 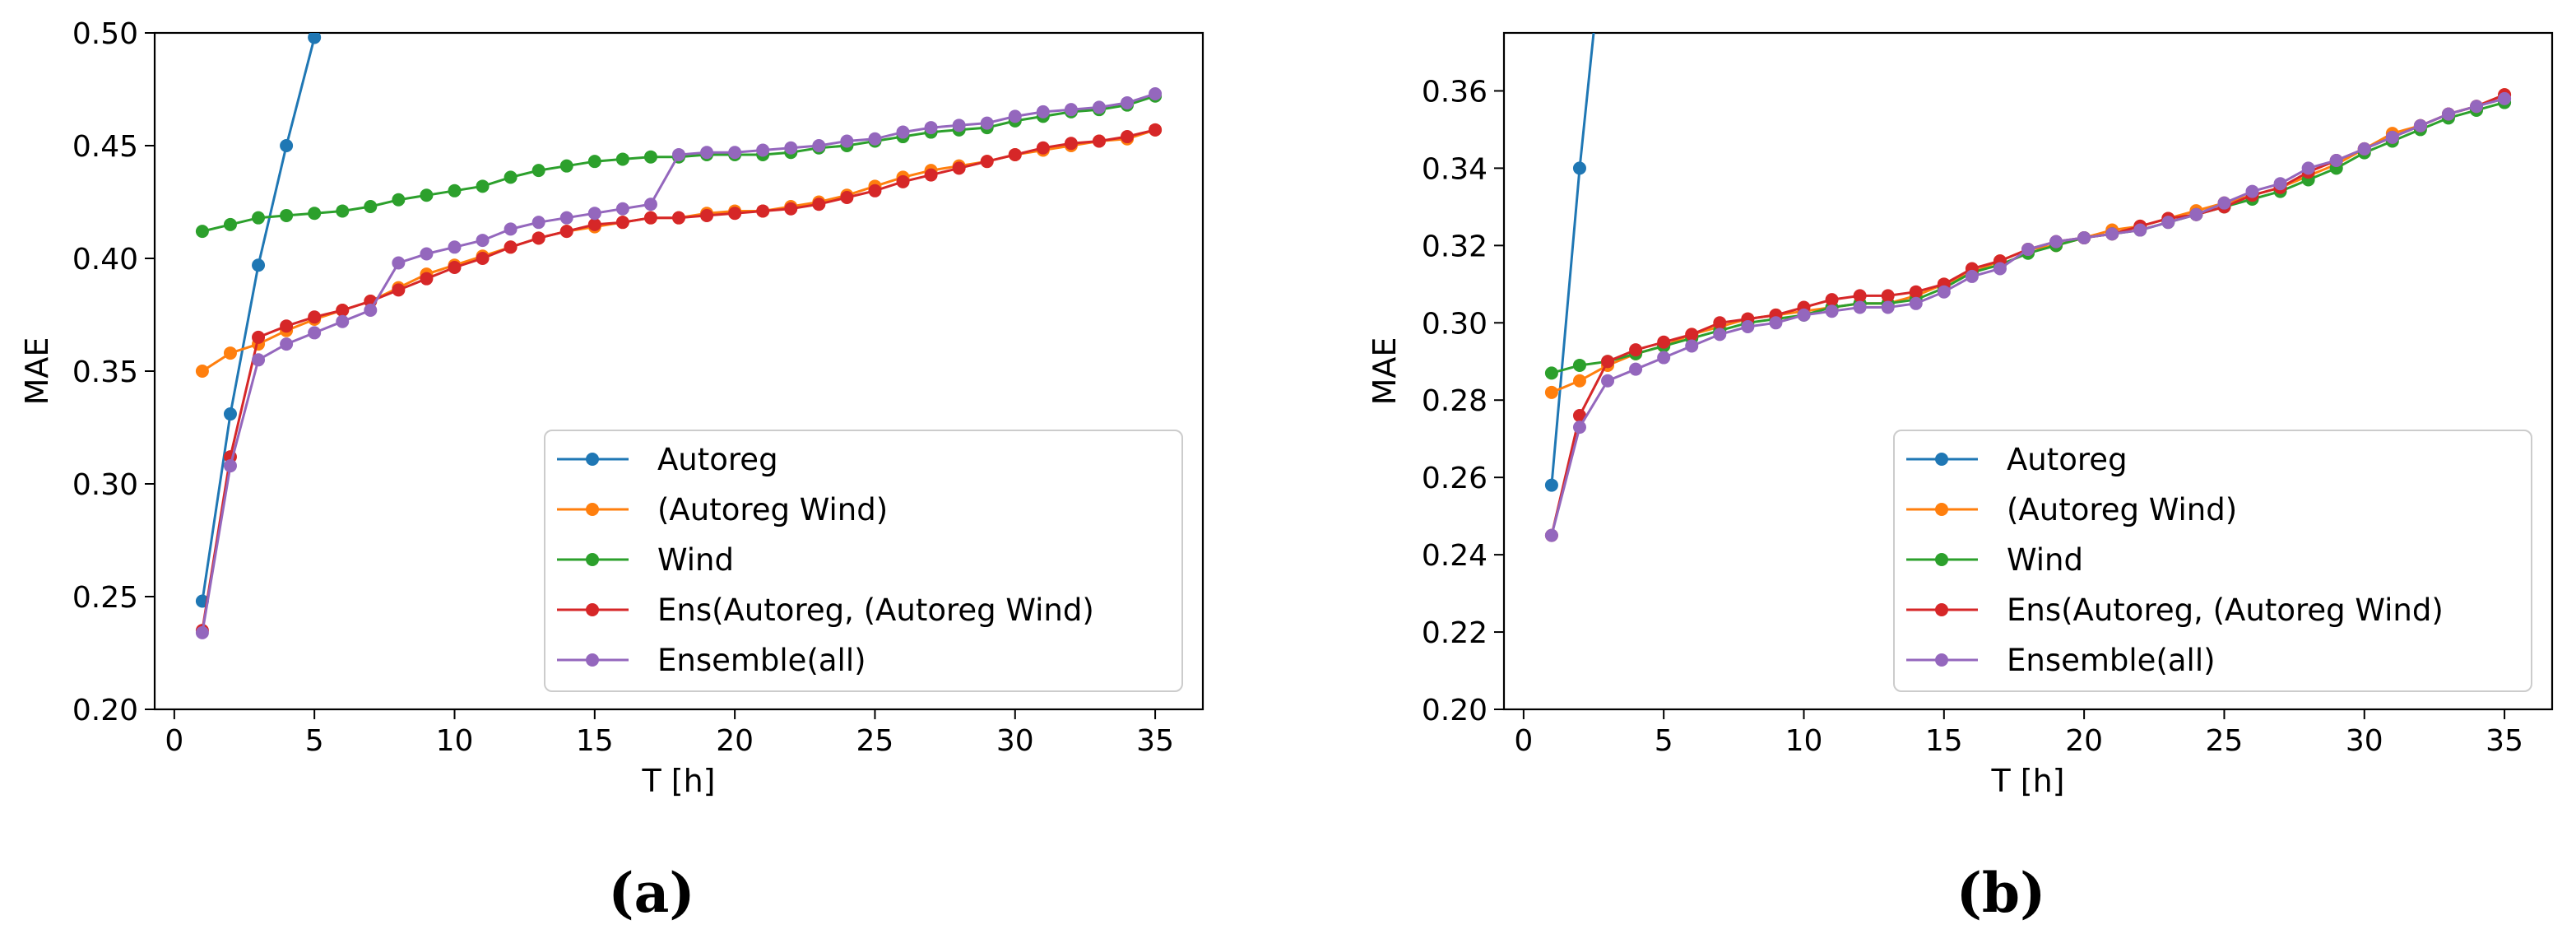 I want to click on legend-box-a, so click(x=863, y=561).